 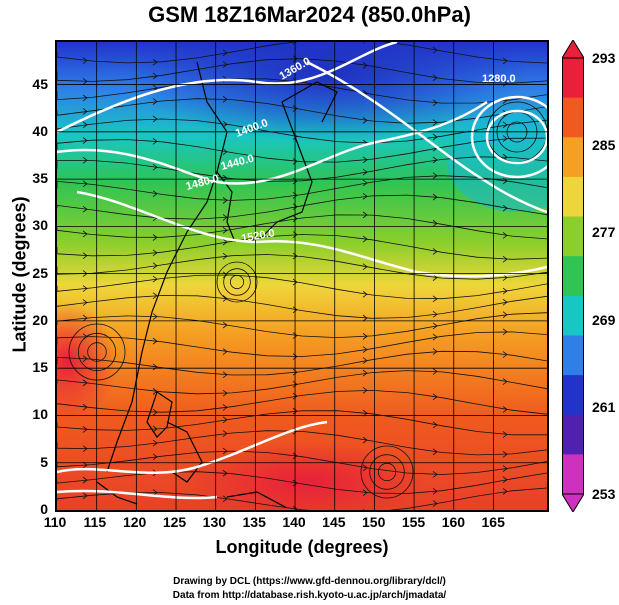 I want to click on colorbar-tick-label: 261, so click(x=604, y=406).